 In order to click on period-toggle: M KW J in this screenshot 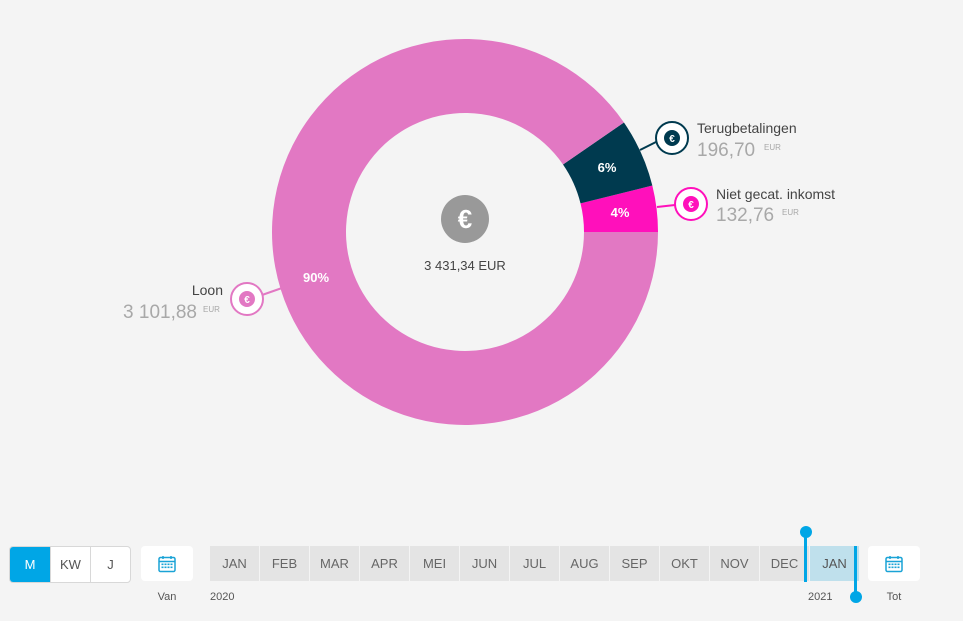, I will do `click(70, 564)`.